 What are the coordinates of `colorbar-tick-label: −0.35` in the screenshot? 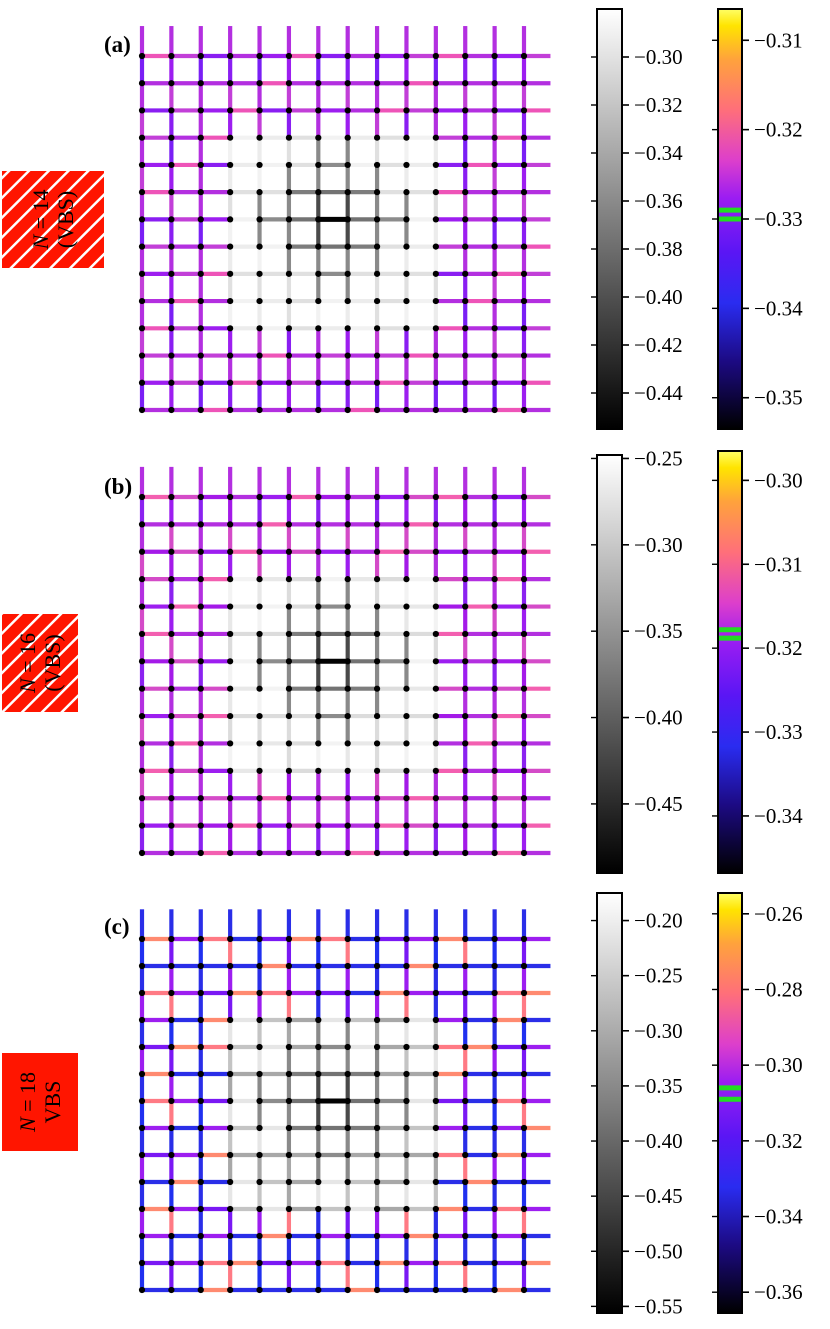 It's located at (658, 631).